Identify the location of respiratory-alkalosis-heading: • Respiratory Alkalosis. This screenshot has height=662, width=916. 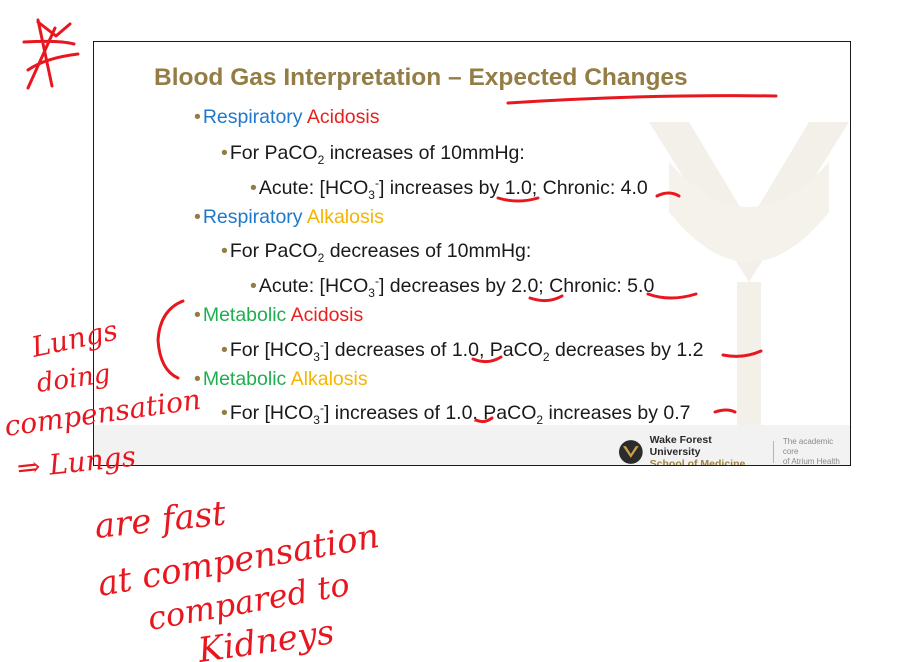
(289, 217).